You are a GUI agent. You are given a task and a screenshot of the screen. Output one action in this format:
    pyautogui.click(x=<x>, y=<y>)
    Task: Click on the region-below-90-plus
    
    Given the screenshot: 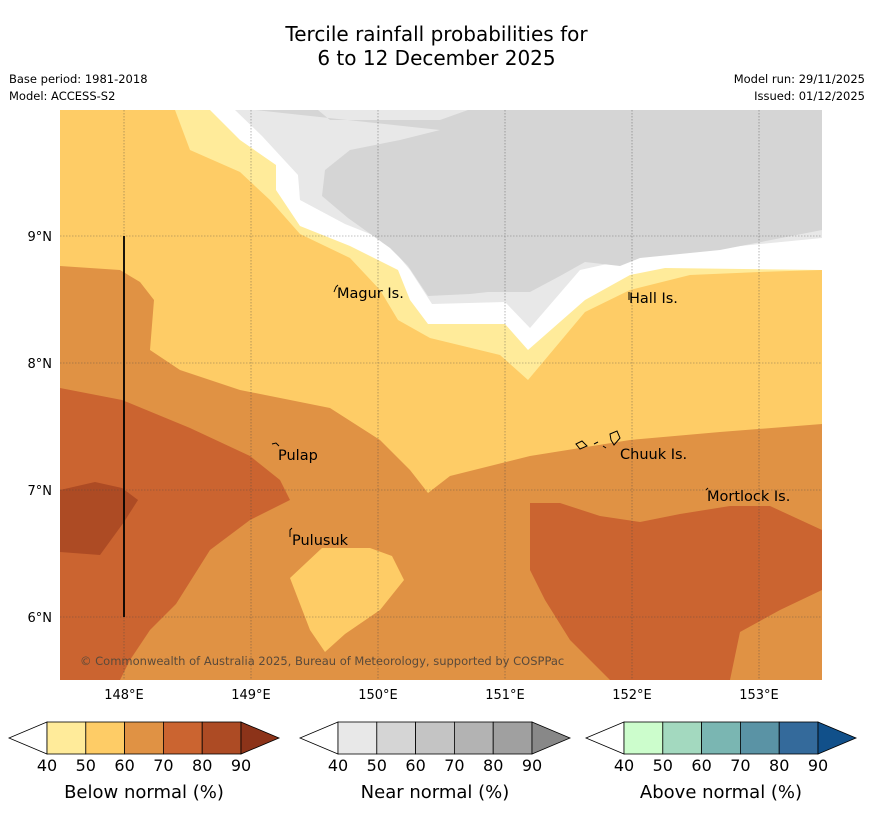 What is the action you would take?
    pyautogui.click(x=99, y=518)
    